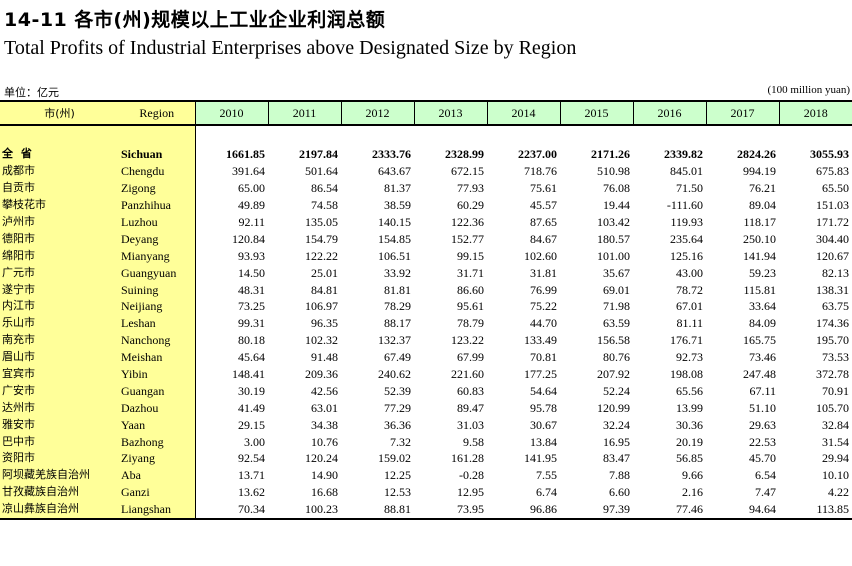 The height and width of the screenshot is (566, 852). Describe the element at coordinates (251, 407) in the screenshot. I see `value-cell: 41.49` at that location.